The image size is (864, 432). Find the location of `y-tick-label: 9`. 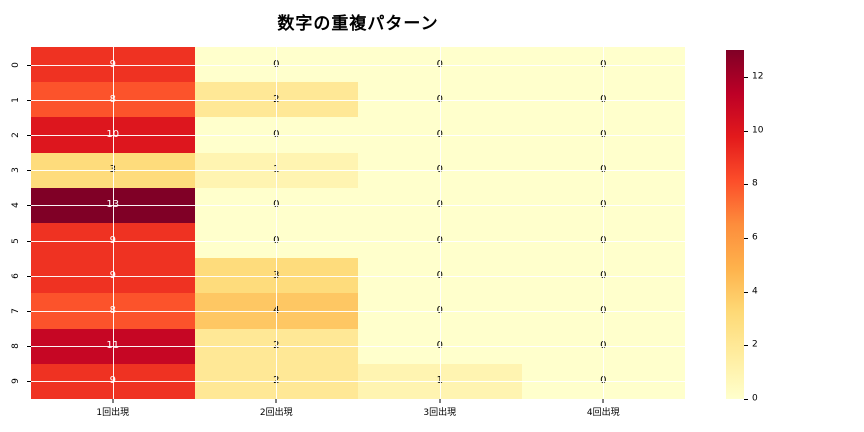

y-tick-label: 9 is located at coordinates (16, 381).